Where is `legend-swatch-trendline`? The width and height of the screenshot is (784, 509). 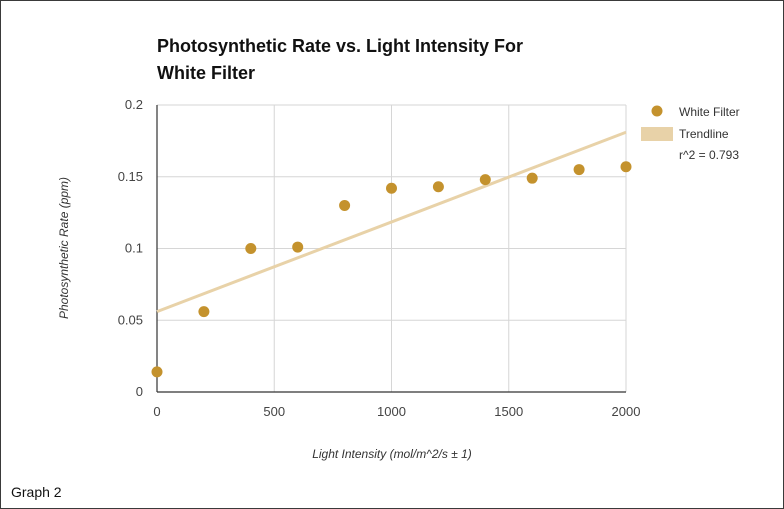 legend-swatch-trendline is located at coordinates (657, 134).